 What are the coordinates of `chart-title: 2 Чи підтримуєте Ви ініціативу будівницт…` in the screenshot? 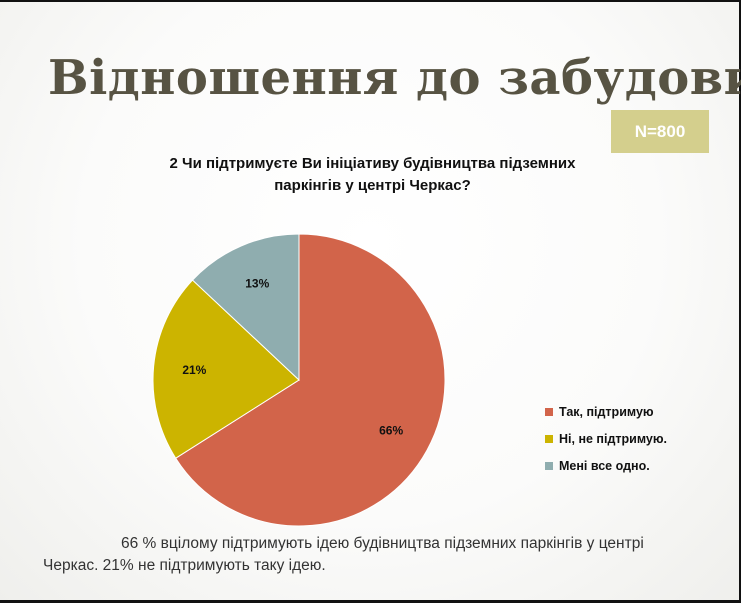 It's located at (372, 175).